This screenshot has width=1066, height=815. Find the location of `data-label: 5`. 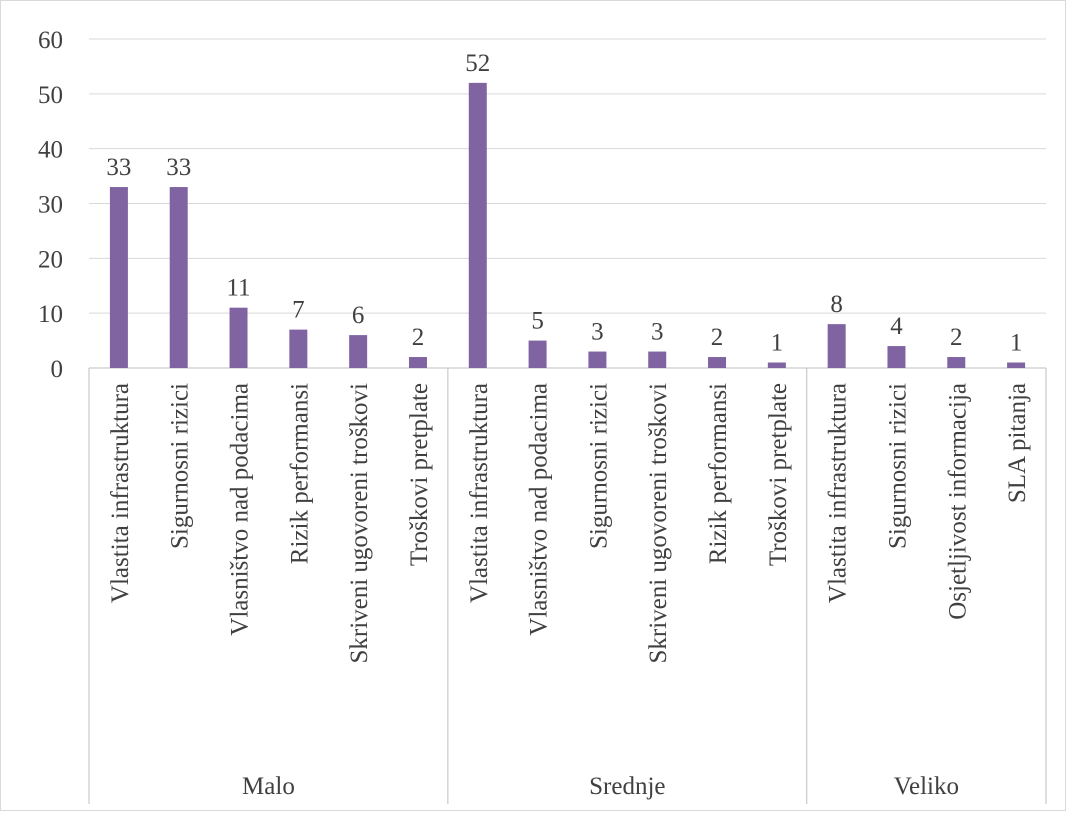

data-label: 5 is located at coordinates (537, 321).